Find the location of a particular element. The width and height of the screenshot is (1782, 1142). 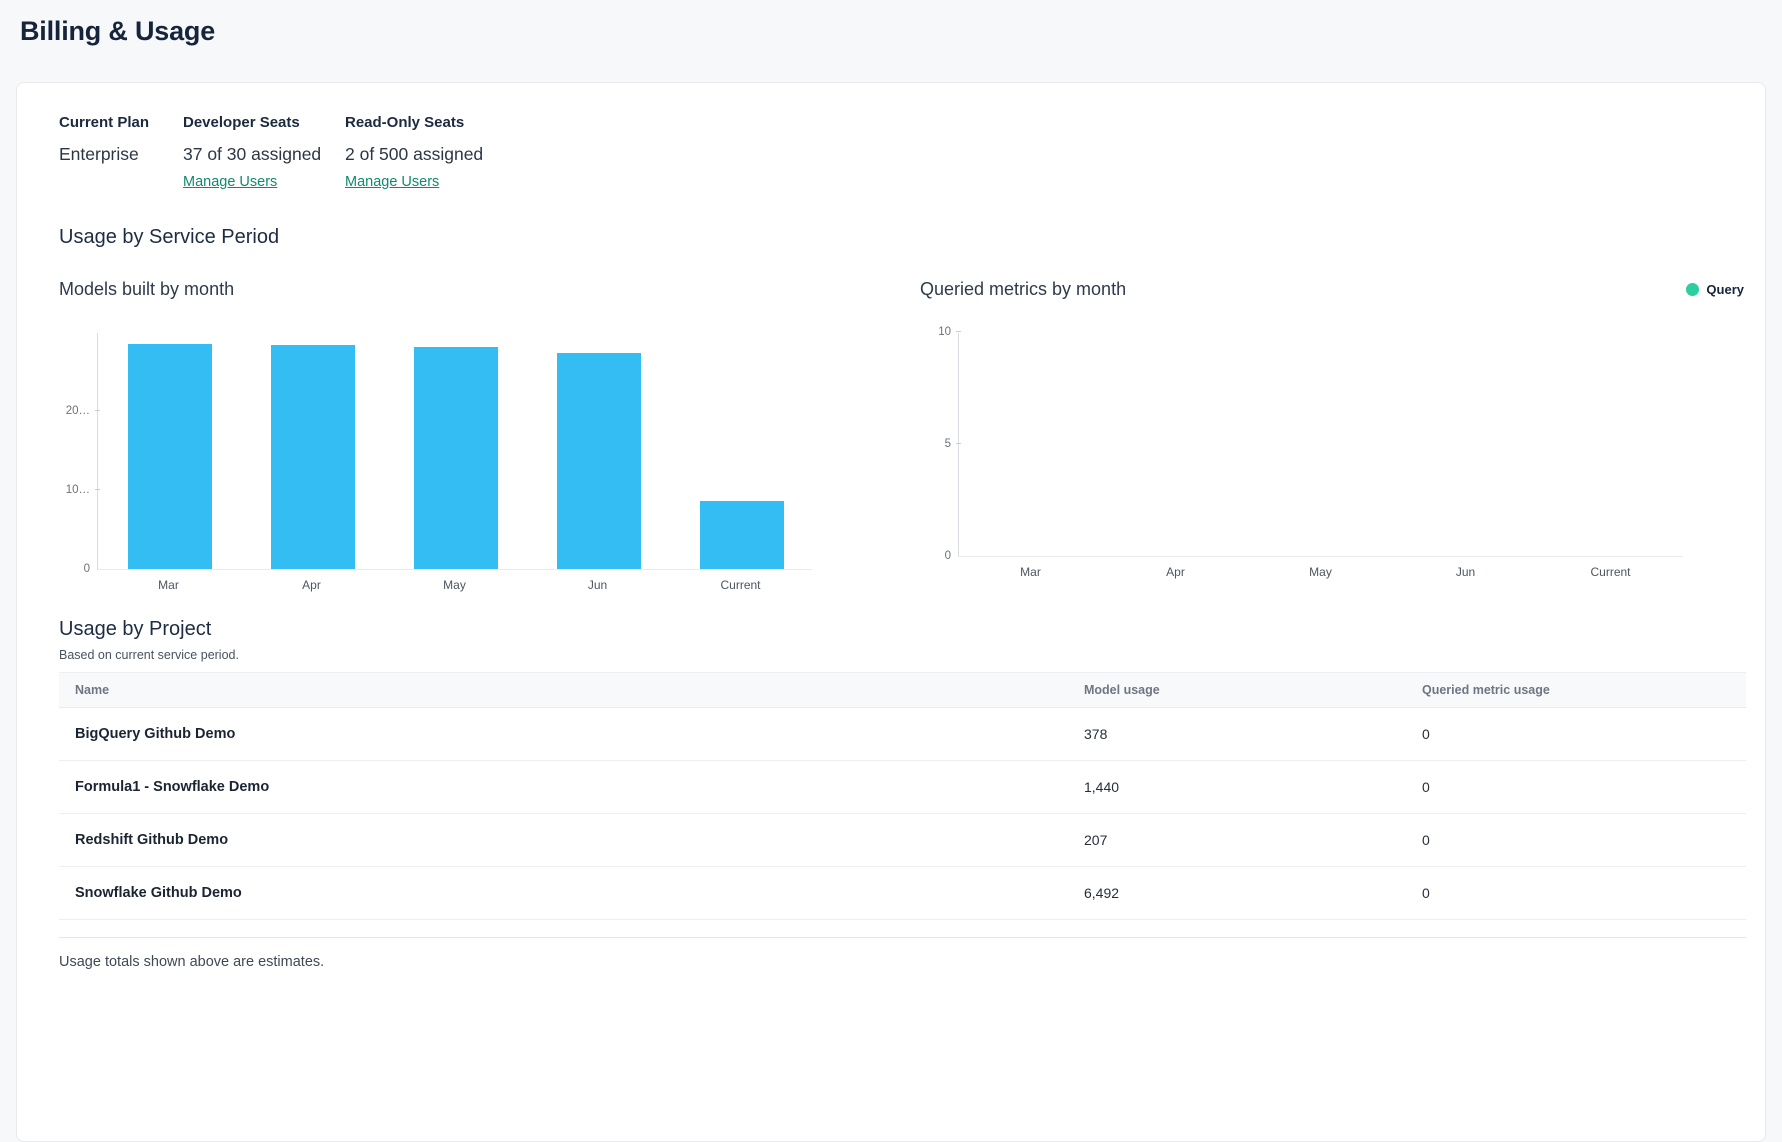

cell-project-name: Formula1 - Snowflake Demo is located at coordinates (172, 787).